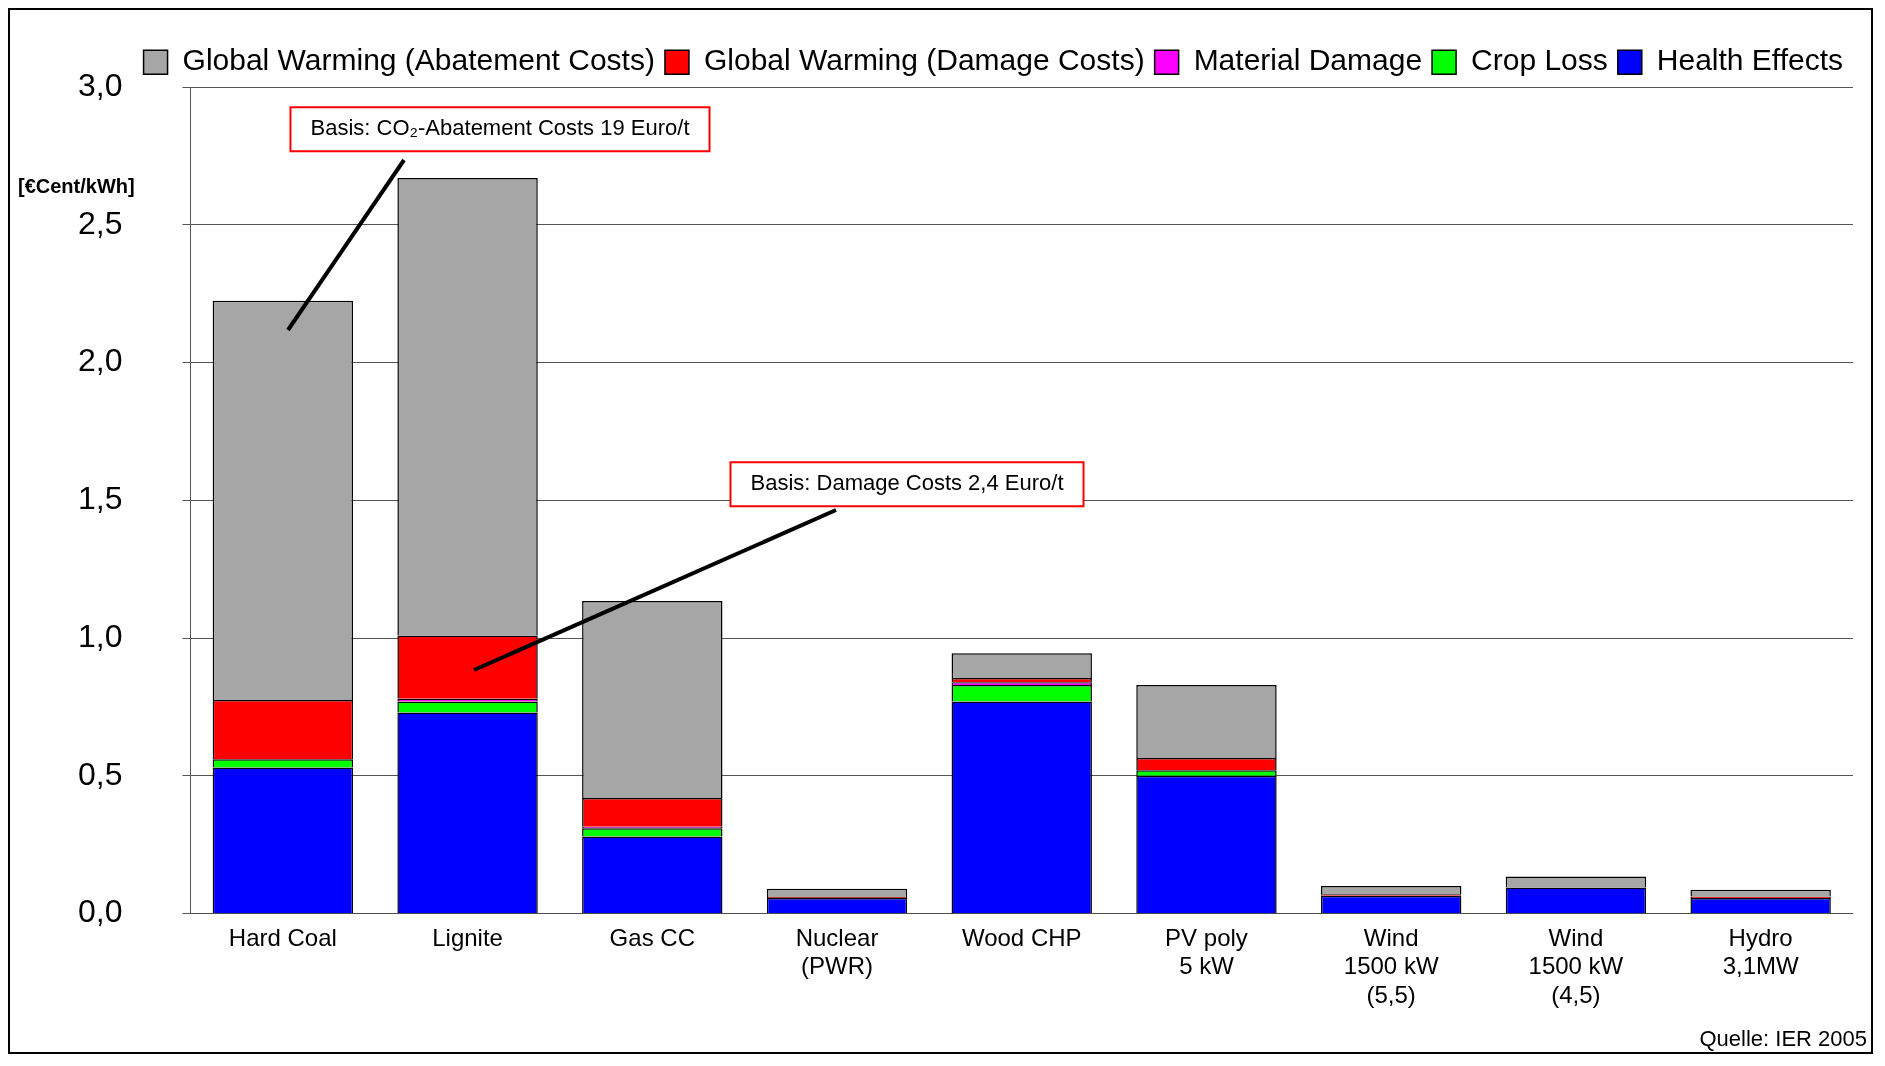  What do you see at coordinates (1391, 966) in the screenshot?
I see `x-tick-label: Wind 1500 kW (5,5)` at bounding box center [1391, 966].